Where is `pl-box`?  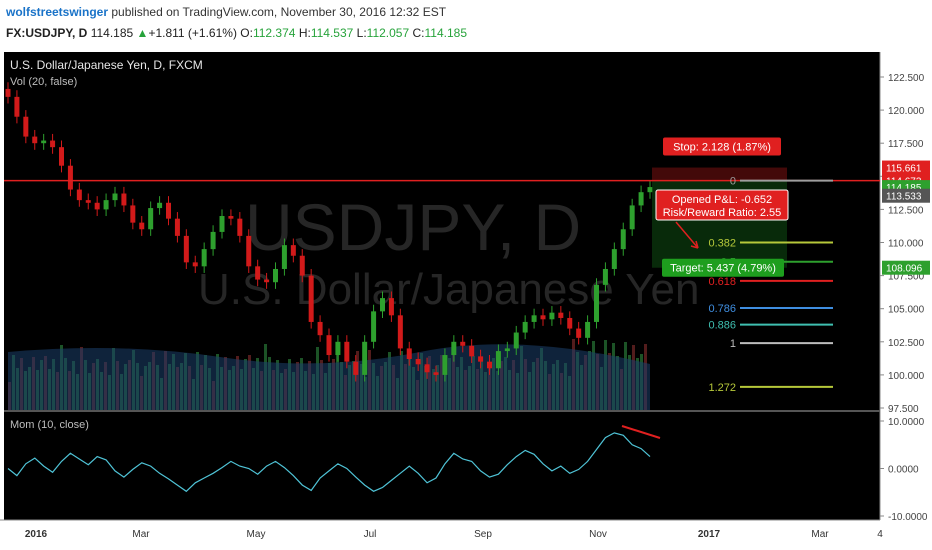 pl-box is located at coordinates (722, 205).